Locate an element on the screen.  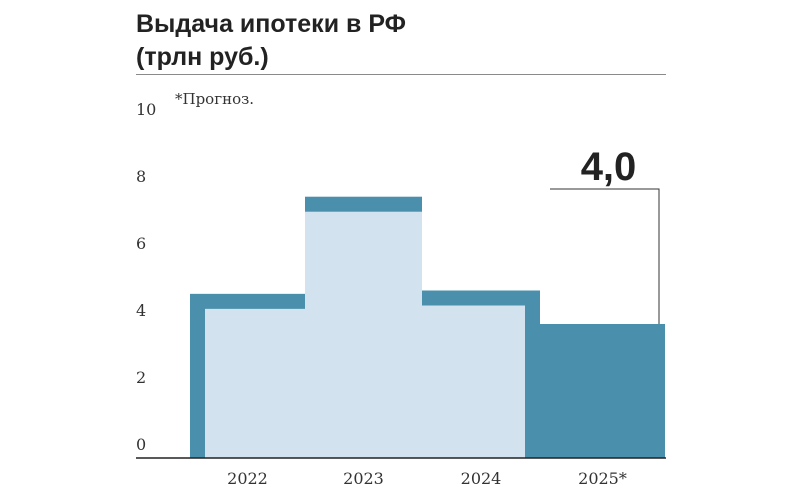
y-tick-label-6: 6 is located at coordinates (141, 243).